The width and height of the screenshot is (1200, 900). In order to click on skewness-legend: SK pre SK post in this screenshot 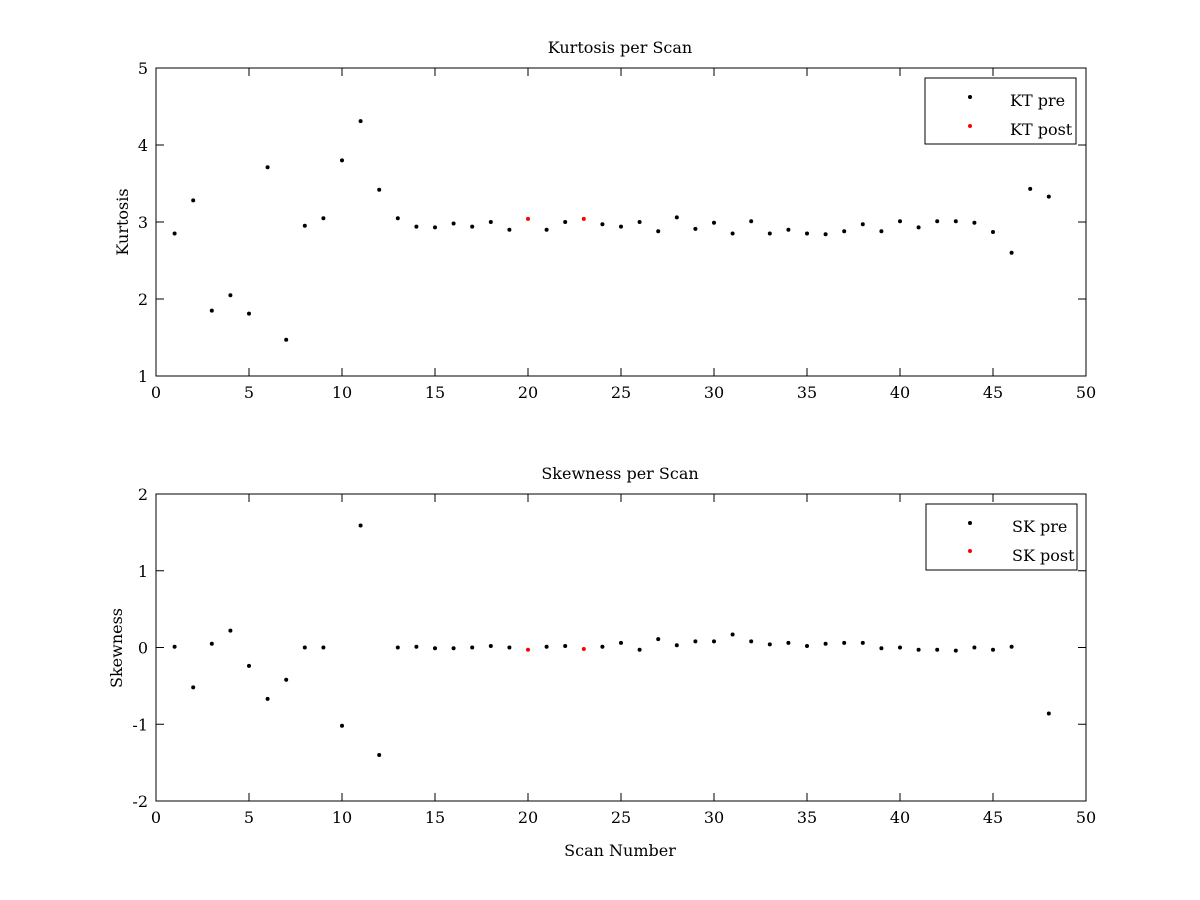, I will do `click(1001, 537)`.